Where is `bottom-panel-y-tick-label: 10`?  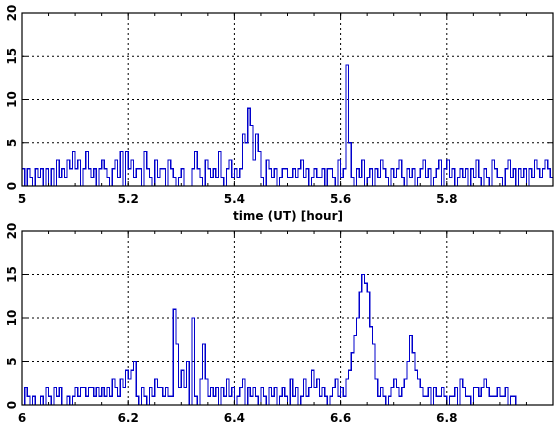 bottom-panel-y-tick-label: 10 is located at coordinates (12, 318).